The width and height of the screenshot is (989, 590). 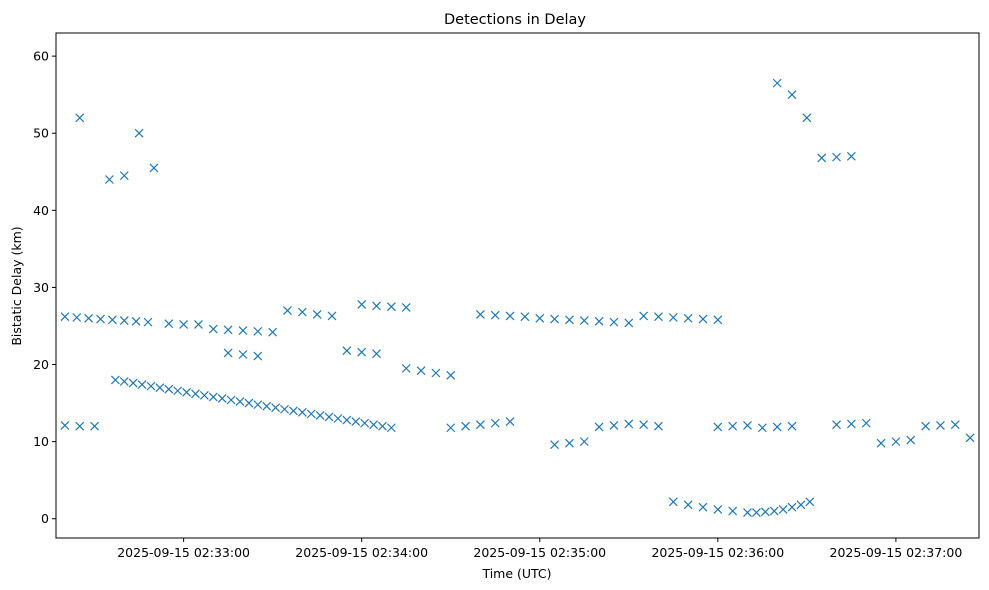 What do you see at coordinates (45, 518) in the screenshot?
I see `y-tick-label: 0` at bounding box center [45, 518].